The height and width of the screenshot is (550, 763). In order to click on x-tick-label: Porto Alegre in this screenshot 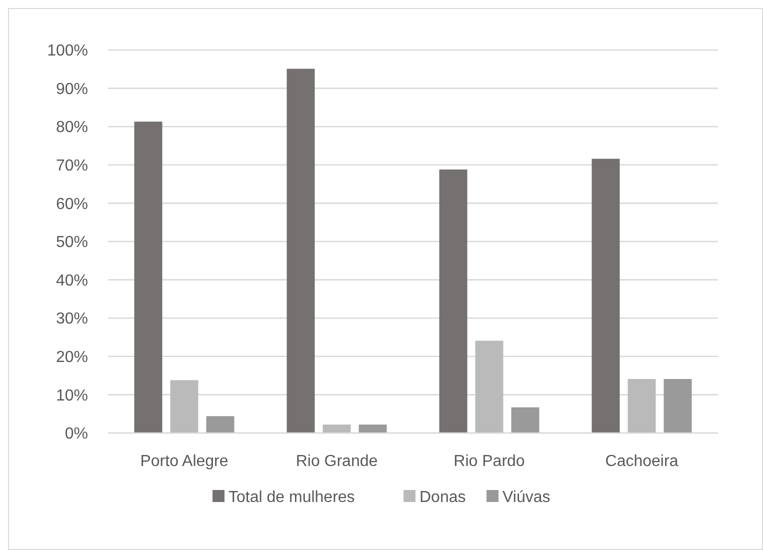, I will do `click(184, 461)`.